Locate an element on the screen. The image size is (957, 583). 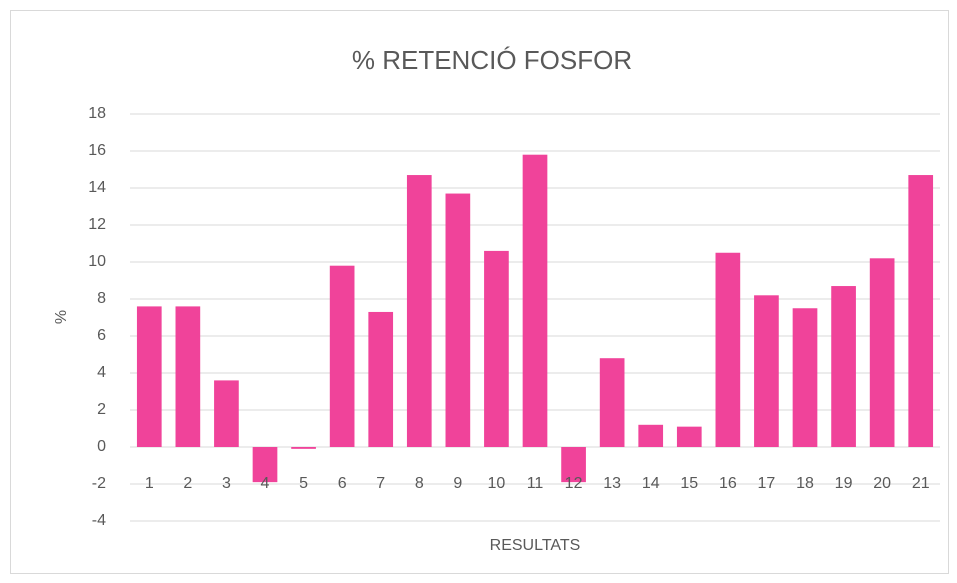
y-tick-label: 14 is located at coordinates (97, 187).